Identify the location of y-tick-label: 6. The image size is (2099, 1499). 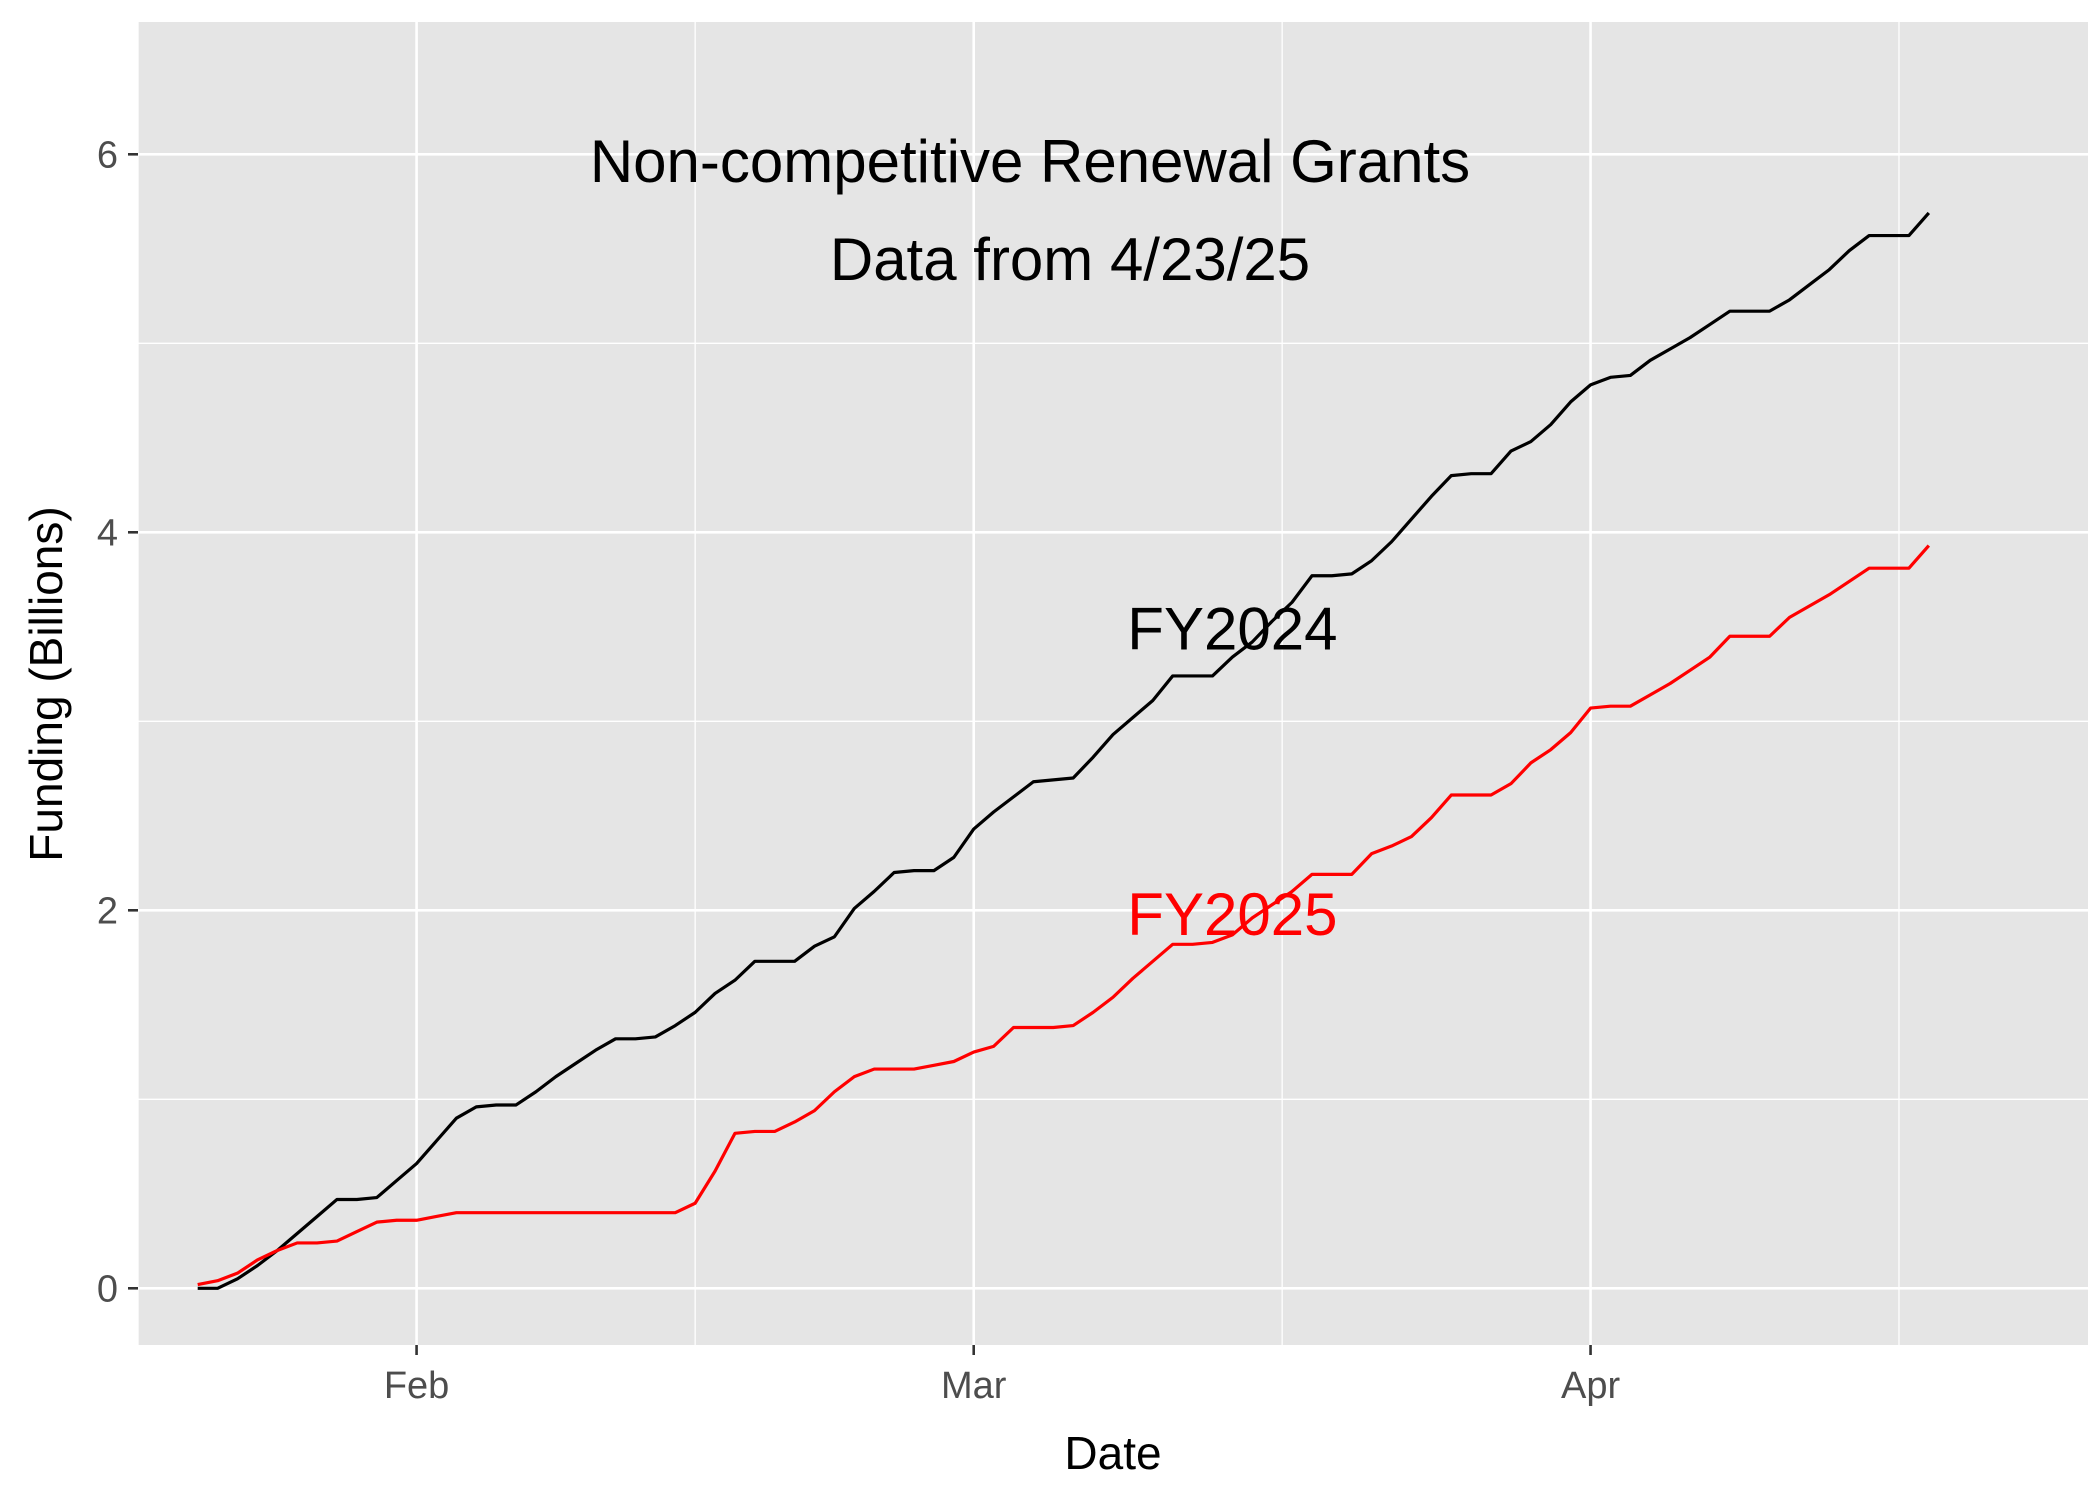
(107, 155).